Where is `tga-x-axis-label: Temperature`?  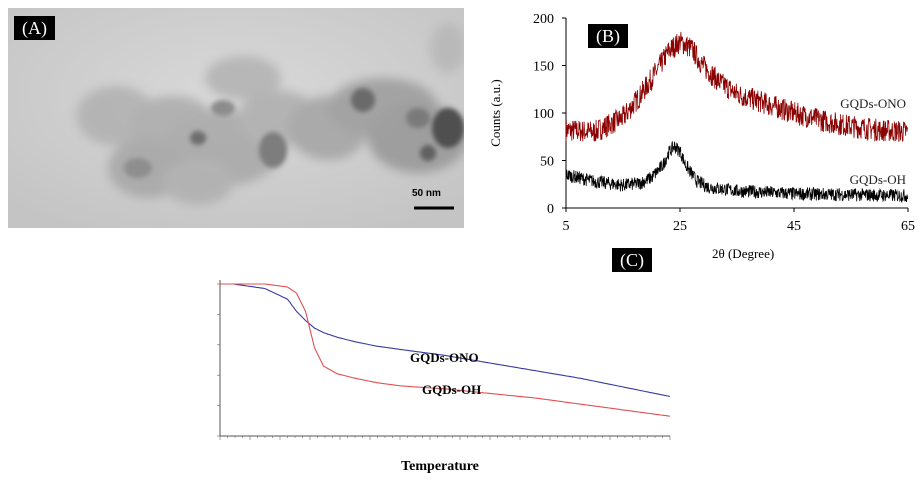 tga-x-axis-label: Temperature is located at coordinates (440, 466).